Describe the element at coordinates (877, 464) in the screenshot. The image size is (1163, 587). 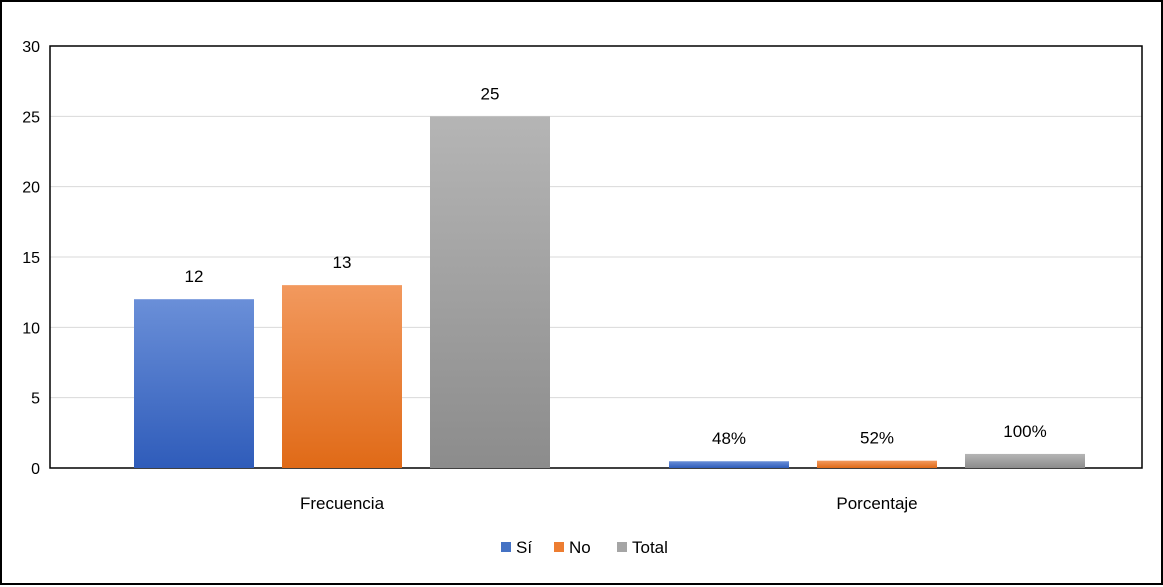
I see `bar-no-porcentaje` at that location.